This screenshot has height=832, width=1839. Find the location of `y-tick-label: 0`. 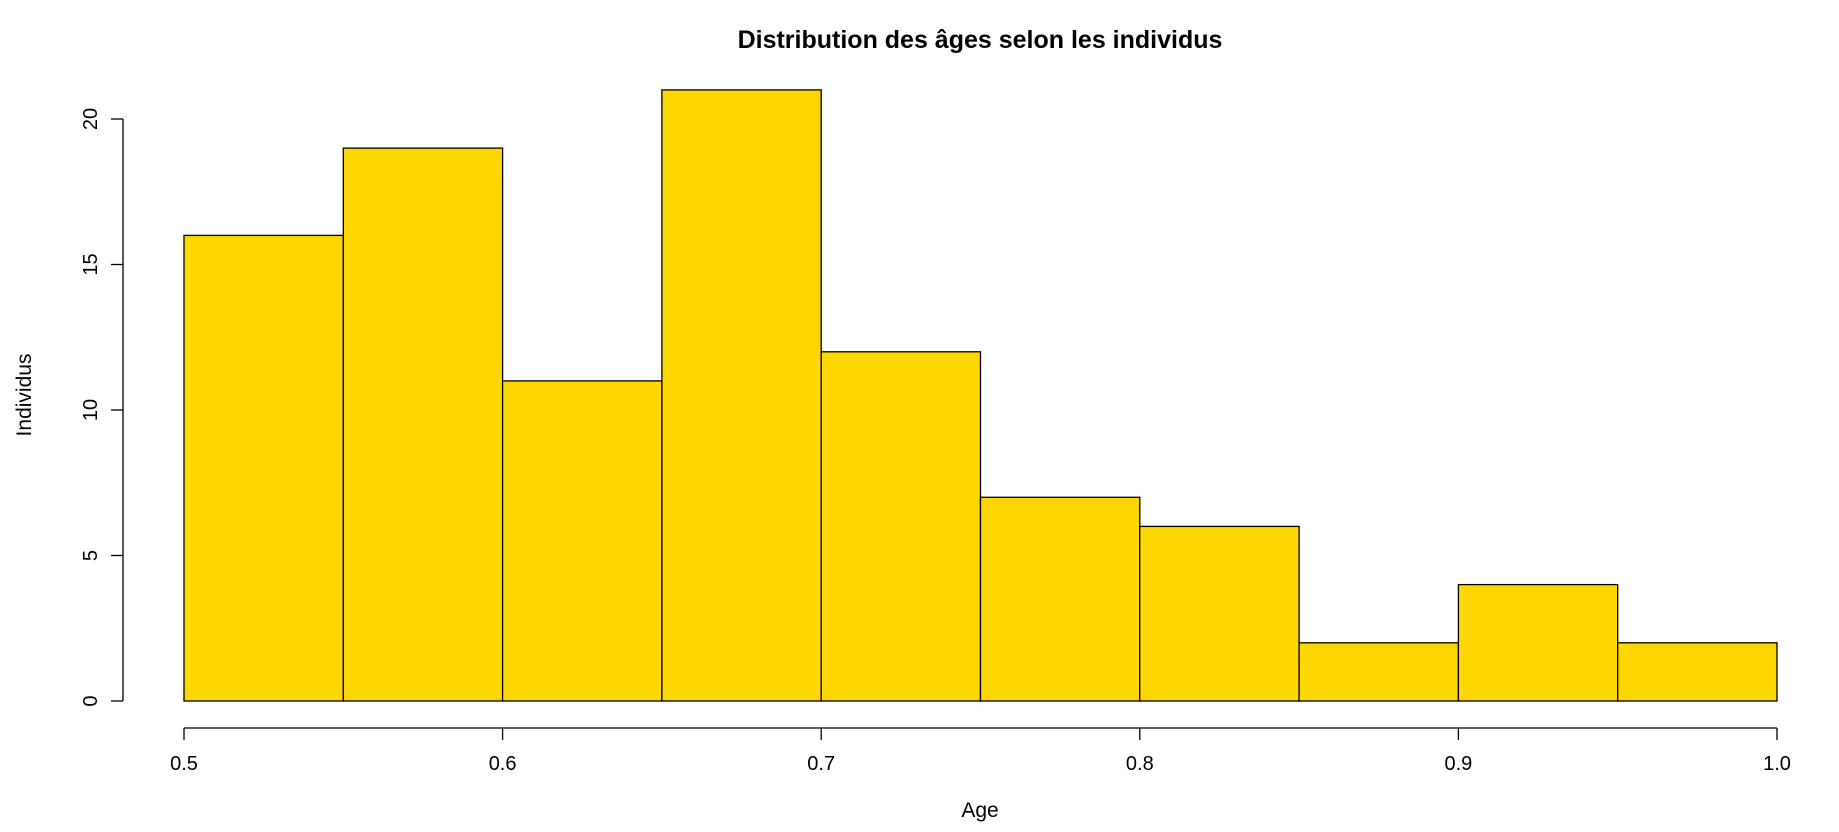

y-tick-label: 0 is located at coordinates (91, 700).